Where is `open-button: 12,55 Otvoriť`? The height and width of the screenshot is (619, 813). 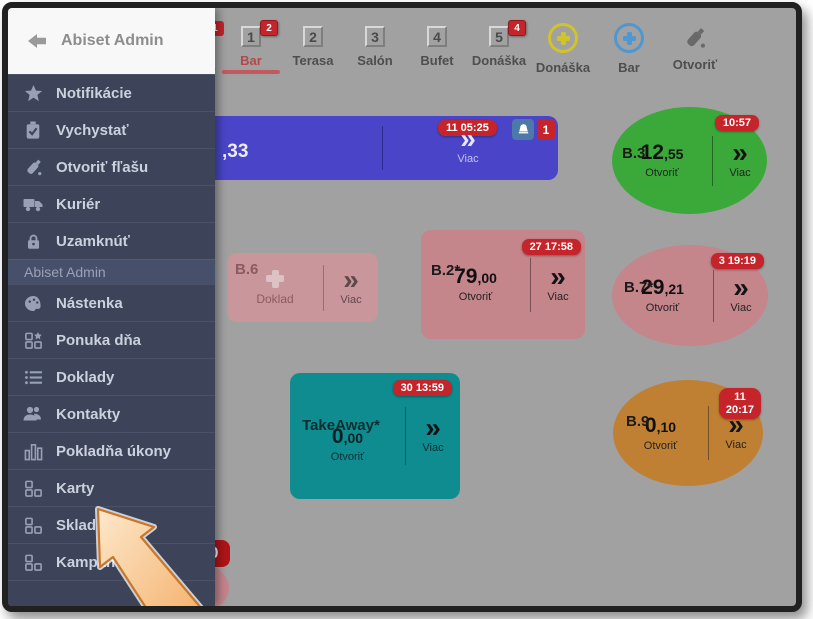 open-button: 12,55 Otvoriť is located at coordinates (662, 160).